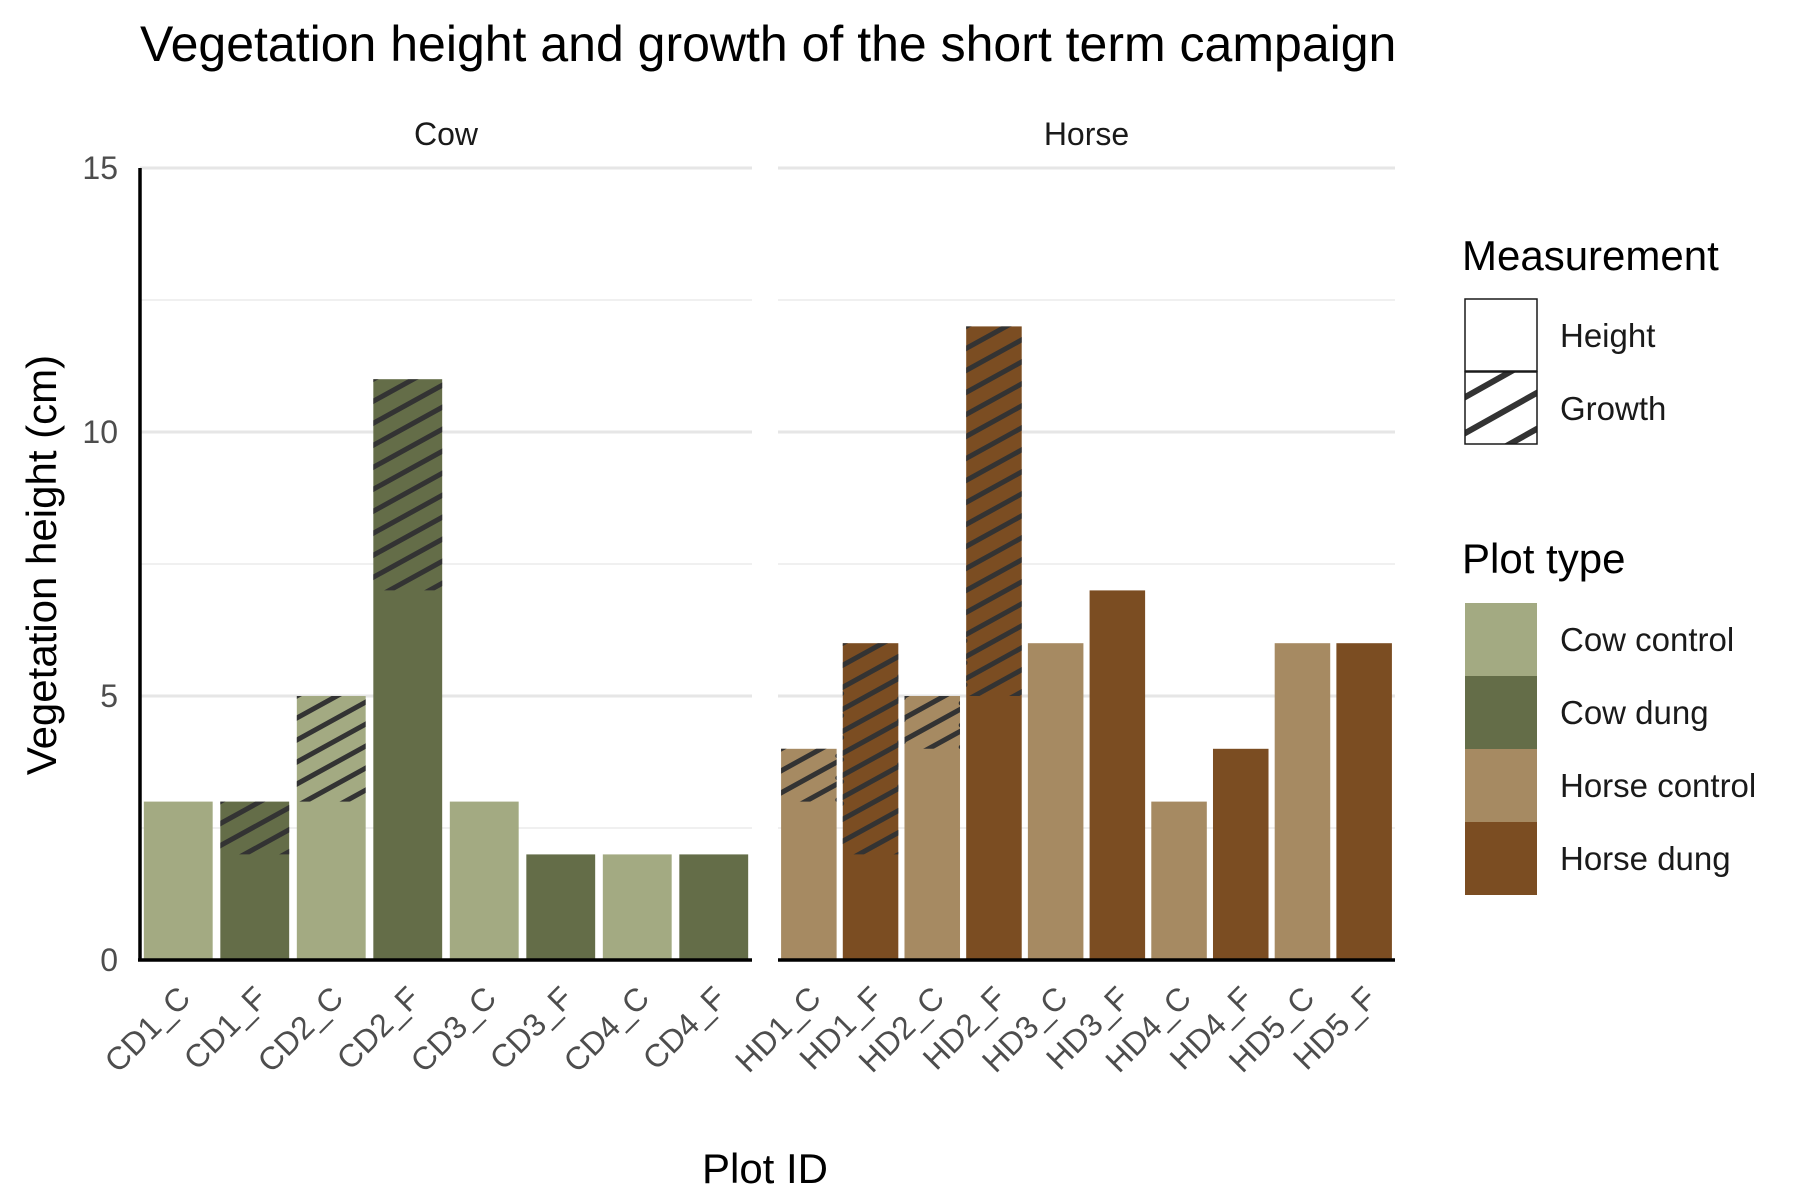  Describe the element at coordinates (714, 907) in the screenshot. I see `bar-cd4-f` at that location.